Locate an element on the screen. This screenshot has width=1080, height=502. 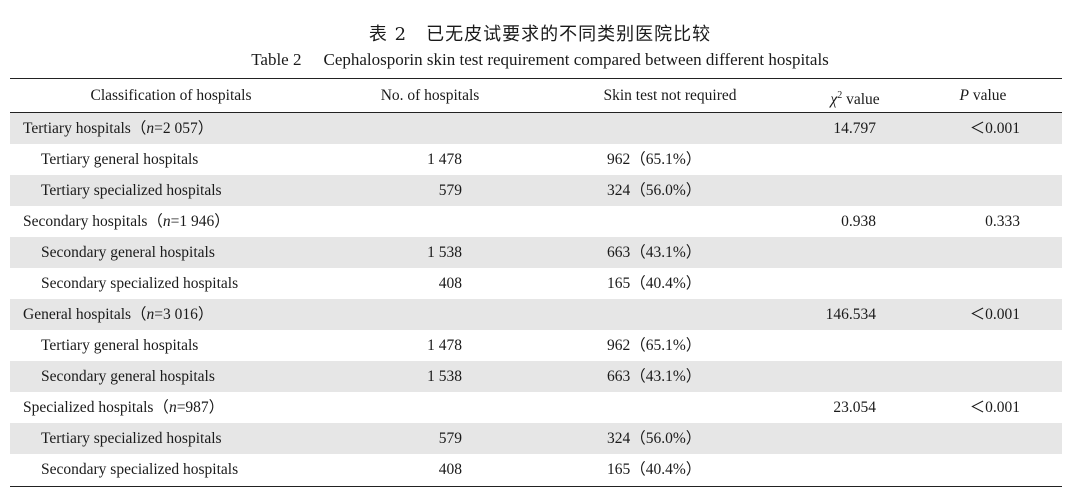
group-label: General hospitals（ is located at coordinates (85, 314).